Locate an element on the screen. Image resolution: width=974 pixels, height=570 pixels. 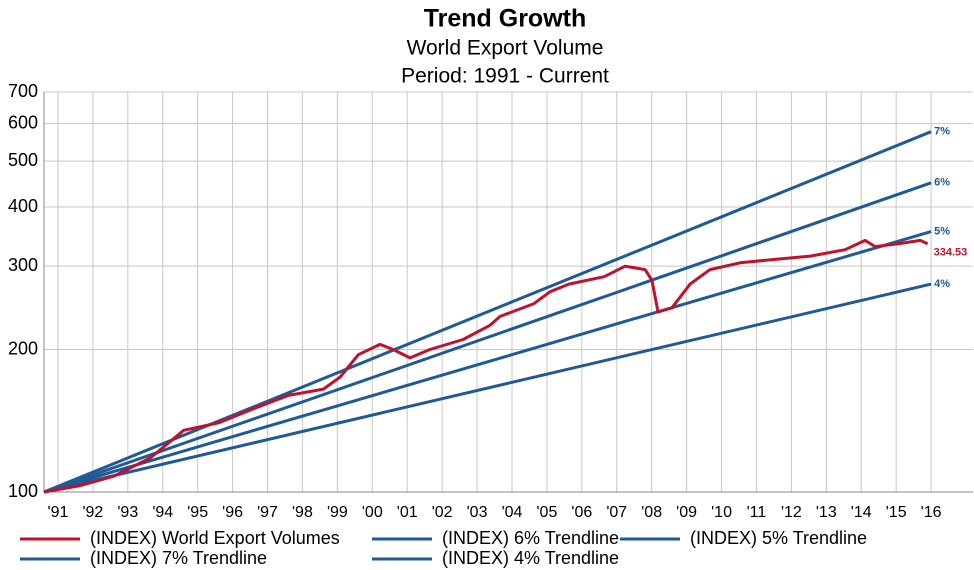
x-tick-label: '07 is located at coordinates (616, 512).